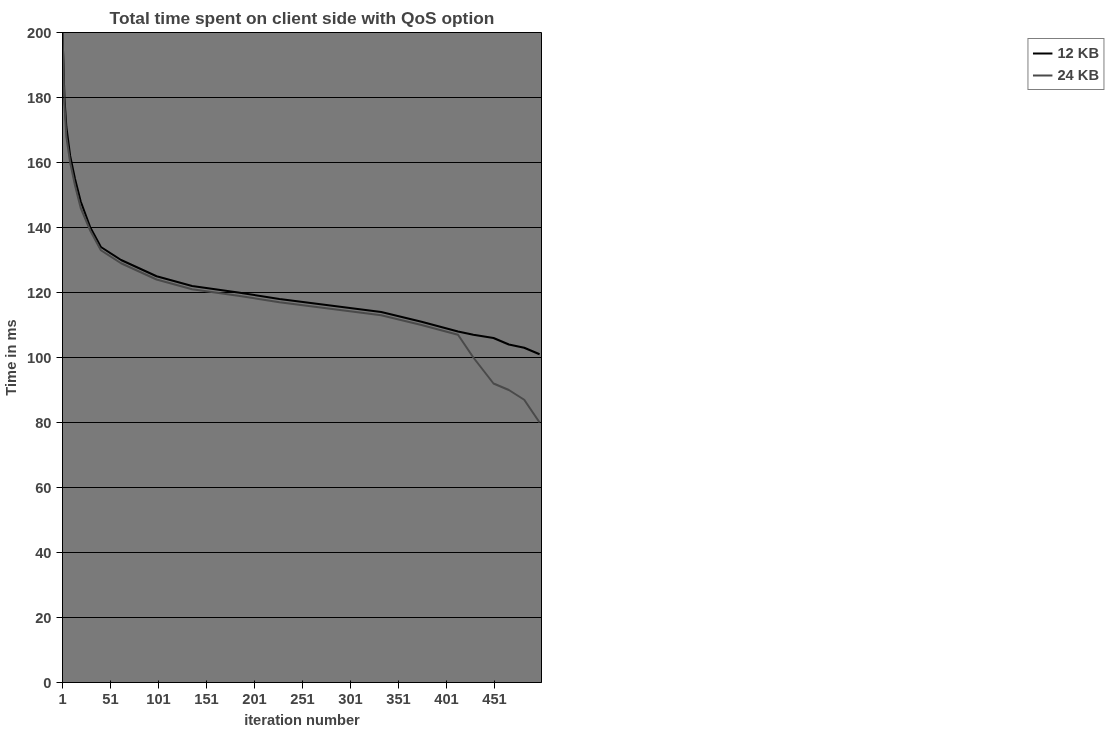 The image size is (1120, 738). I want to click on y-axis-title: Time in ms, so click(11, 357).